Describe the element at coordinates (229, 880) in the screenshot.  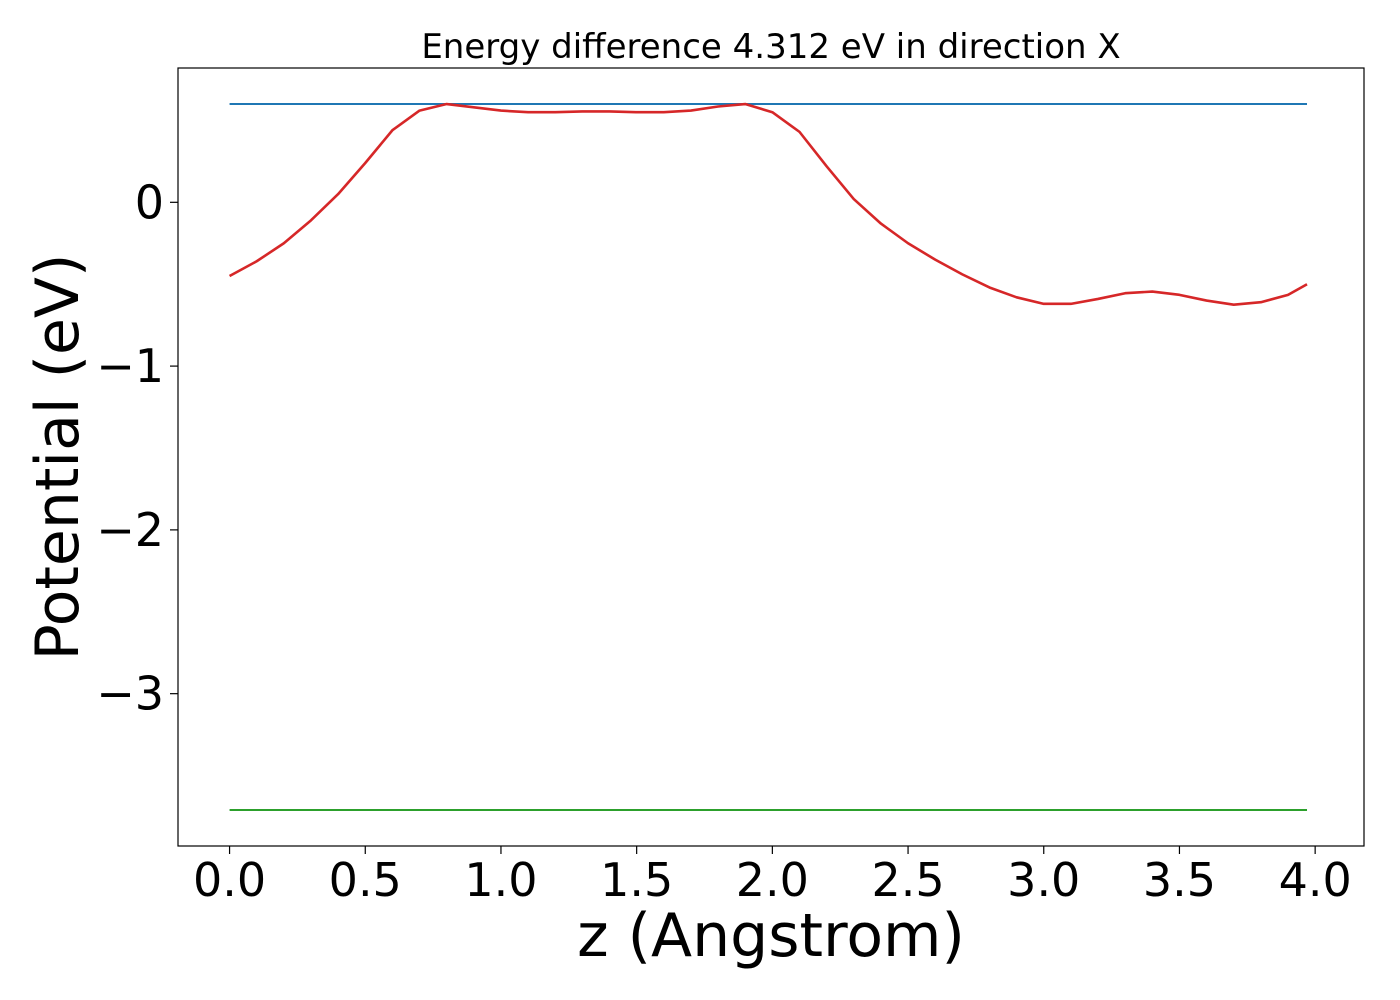
I see `x-tick-label: 0.0` at that location.